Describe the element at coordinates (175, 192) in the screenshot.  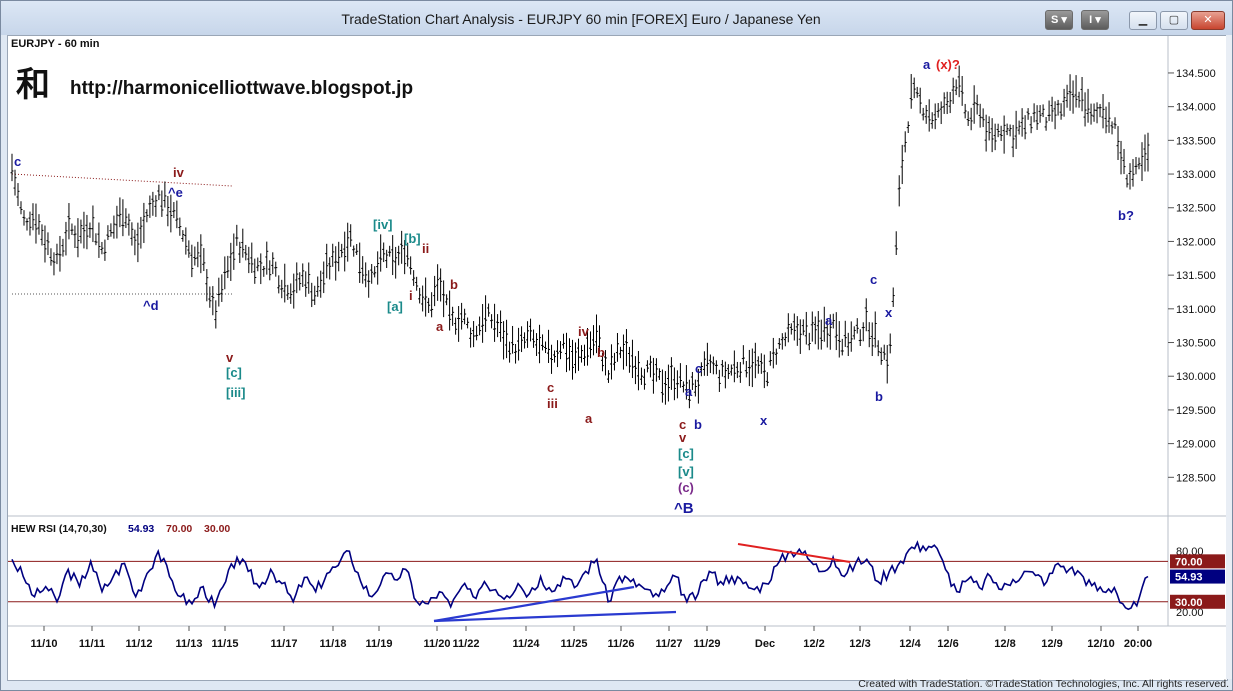
I see `wave-label: ^e` at that location.